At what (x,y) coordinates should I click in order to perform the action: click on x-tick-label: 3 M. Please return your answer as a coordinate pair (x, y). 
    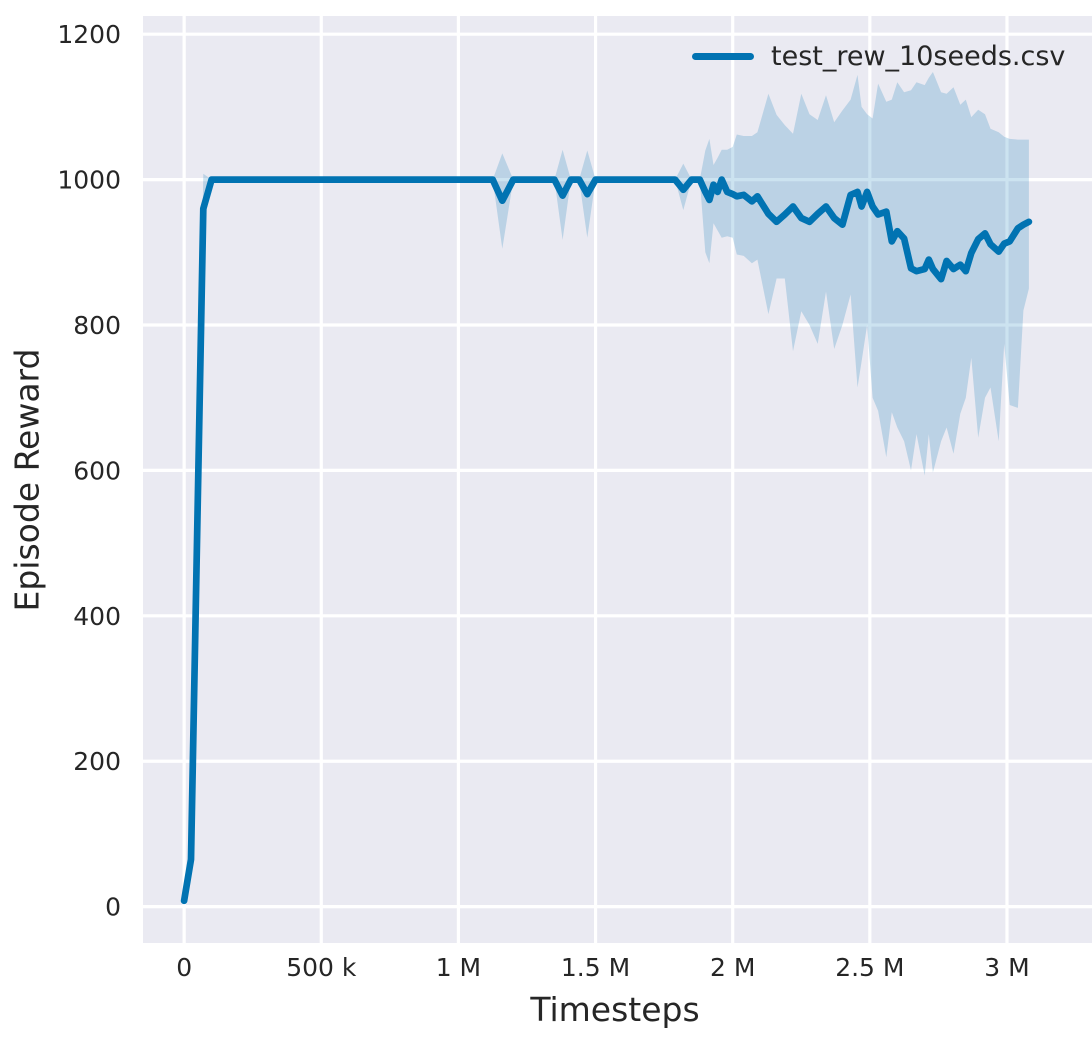
    Looking at the image, I should click on (1006, 967).